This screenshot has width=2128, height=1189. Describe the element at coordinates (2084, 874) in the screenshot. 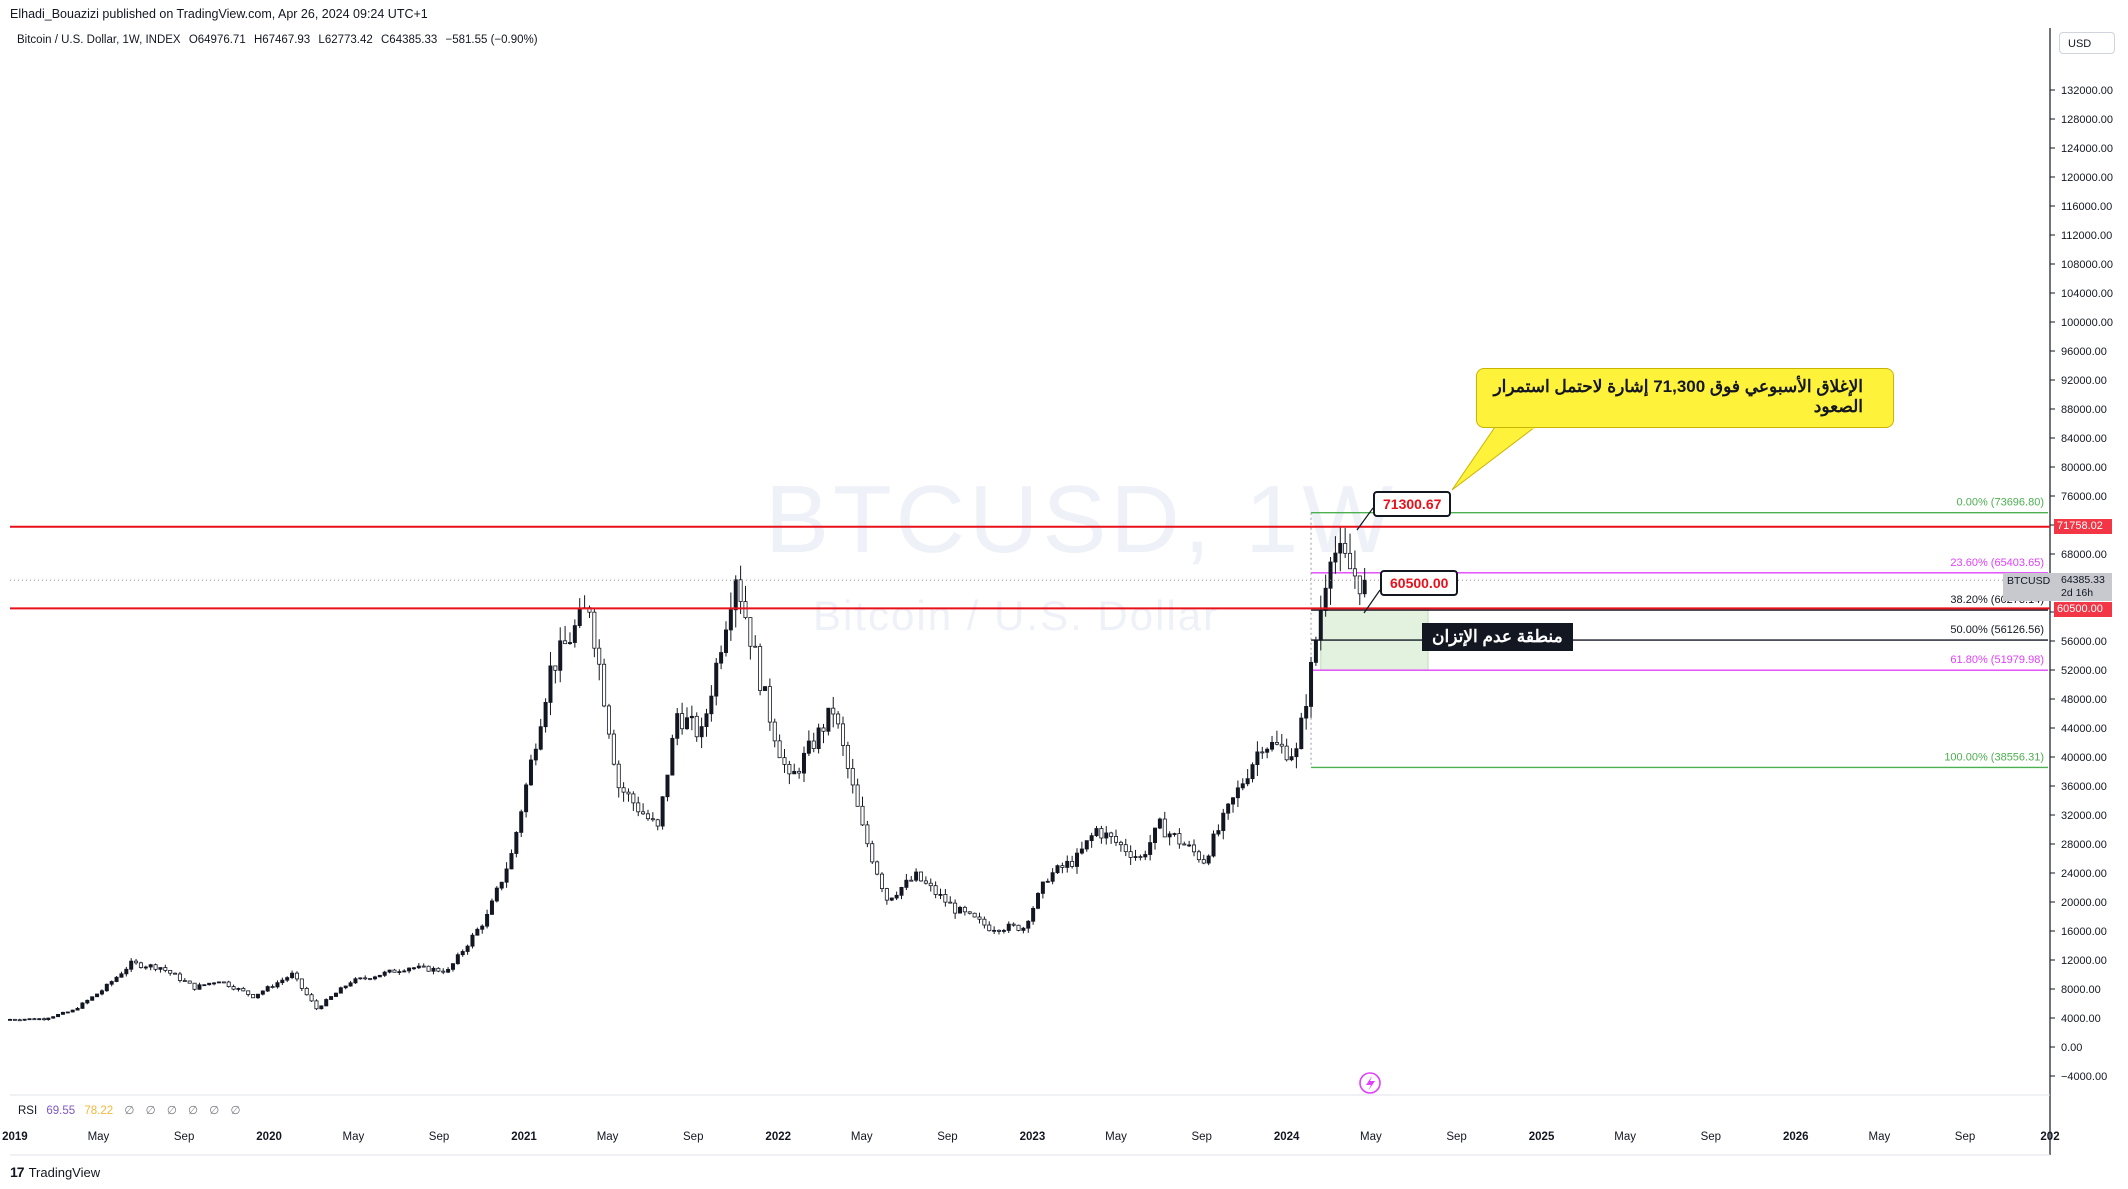

I see `price-tick-label: 24000.00` at that location.